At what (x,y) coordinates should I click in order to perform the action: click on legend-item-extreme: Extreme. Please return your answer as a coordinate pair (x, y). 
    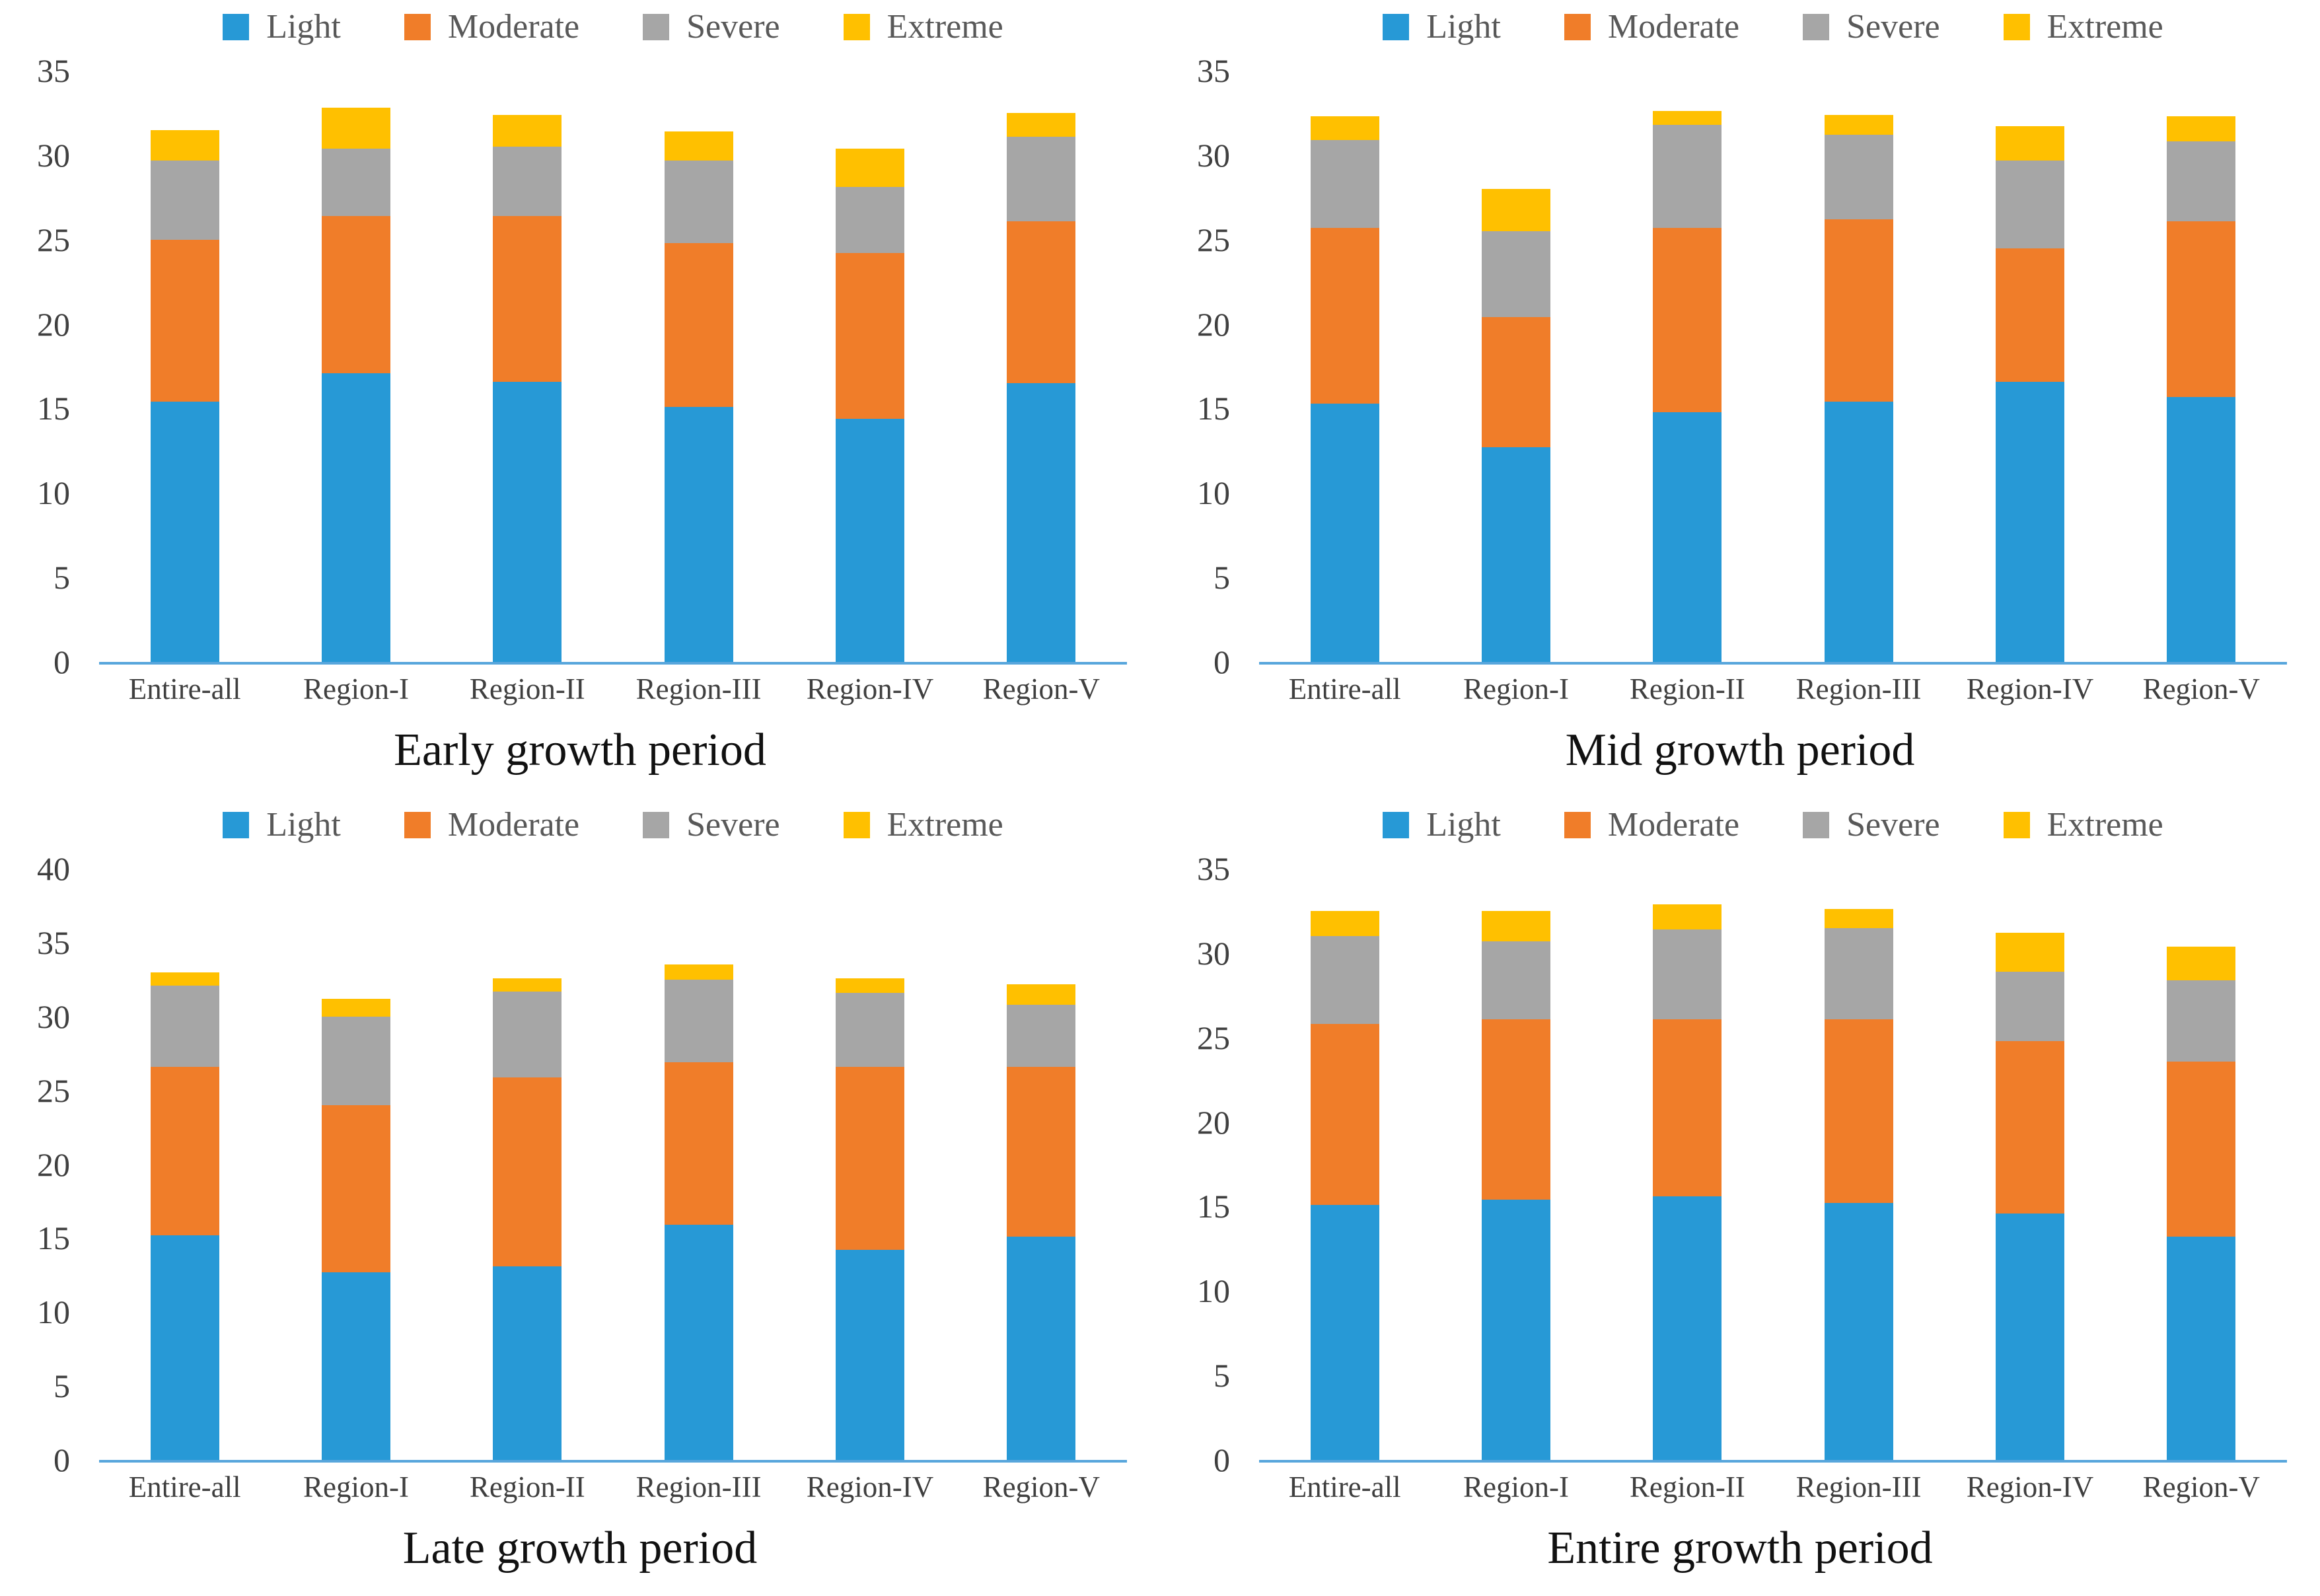
    Looking at the image, I should click on (2083, 825).